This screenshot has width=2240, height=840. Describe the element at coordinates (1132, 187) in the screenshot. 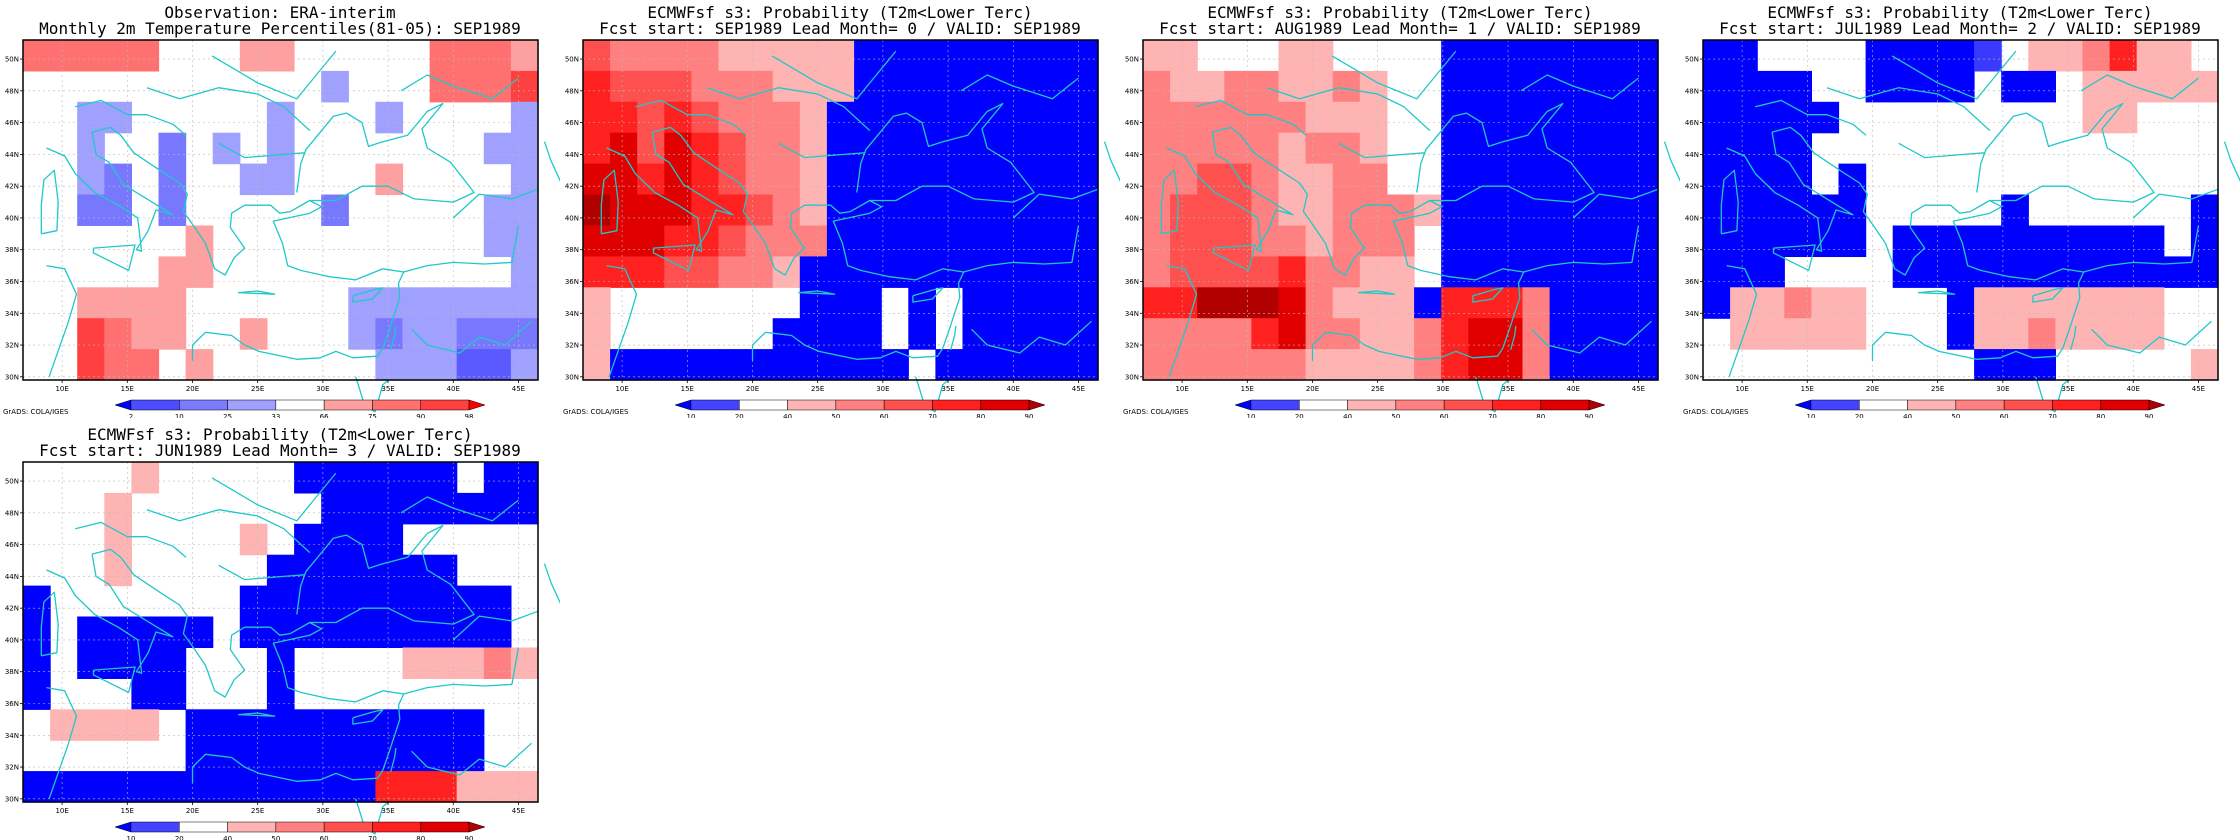

I see `lat-tick-label: 42N` at that location.